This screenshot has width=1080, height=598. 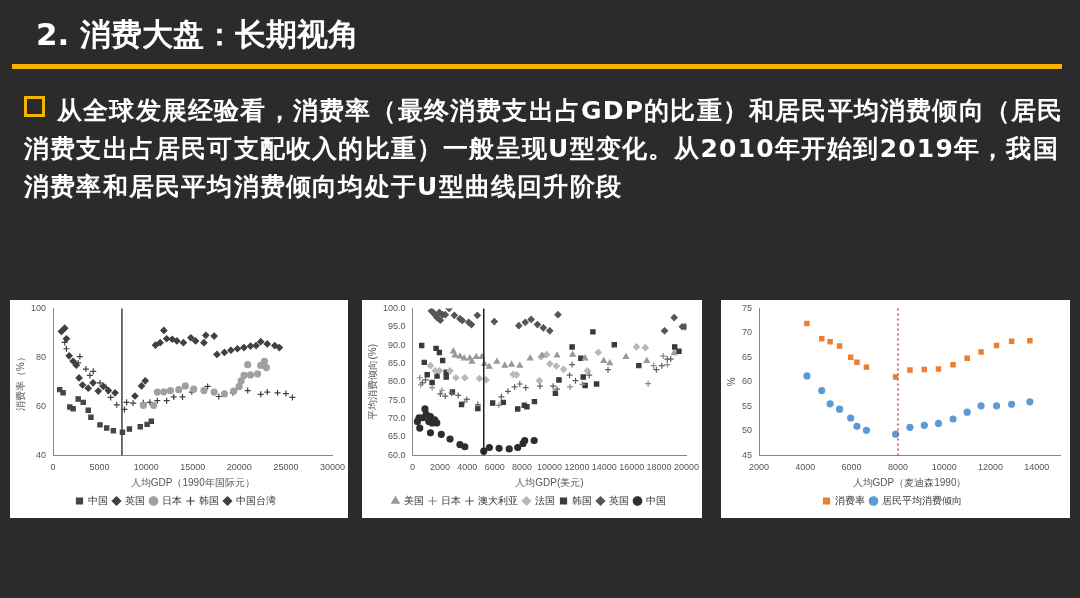 What do you see at coordinates (41, 356) in the screenshot?
I see `y-tick-label: 80` at bounding box center [41, 356].